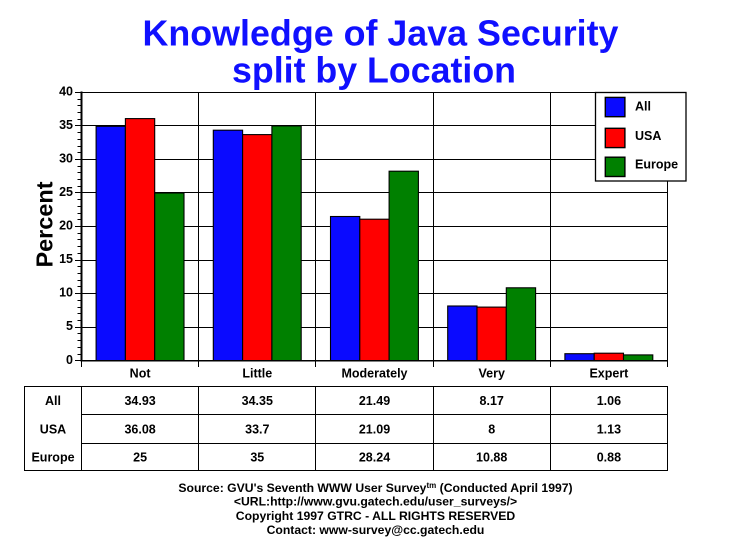 This screenshot has width=729, height=553. Describe the element at coordinates (375, 374) in the screenshot. I see `svg-text: Moderately` at that location.